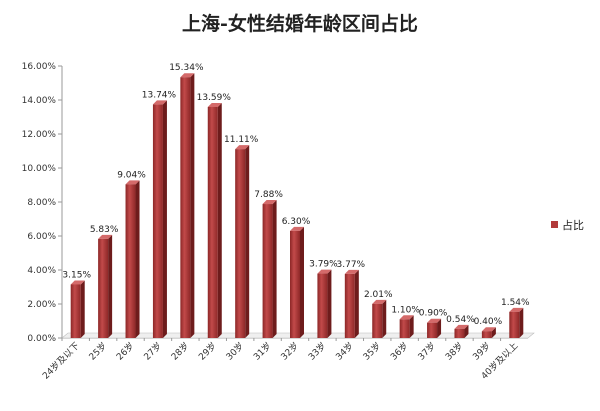 The image size is (600, 411). Describe the element at coordinates (426, 351) in the screenshot. I see `category-label: 37岁` at that location.